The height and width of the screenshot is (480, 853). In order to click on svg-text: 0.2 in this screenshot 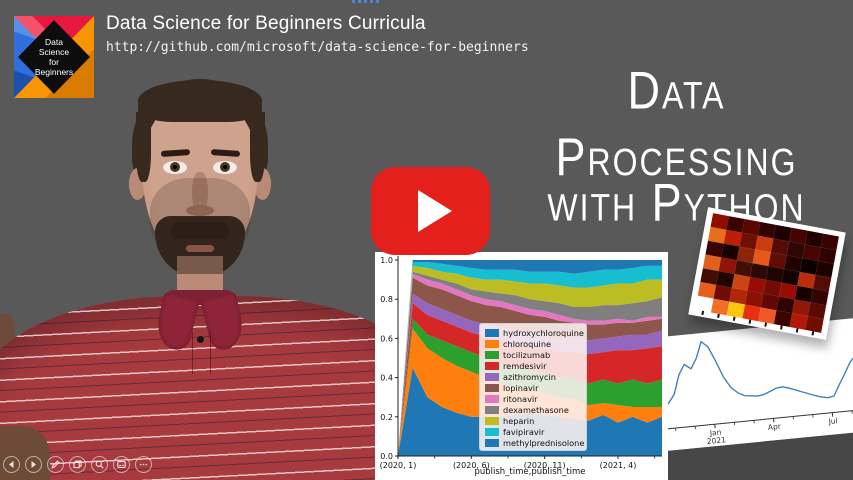, I will do `click(386, 417)`.